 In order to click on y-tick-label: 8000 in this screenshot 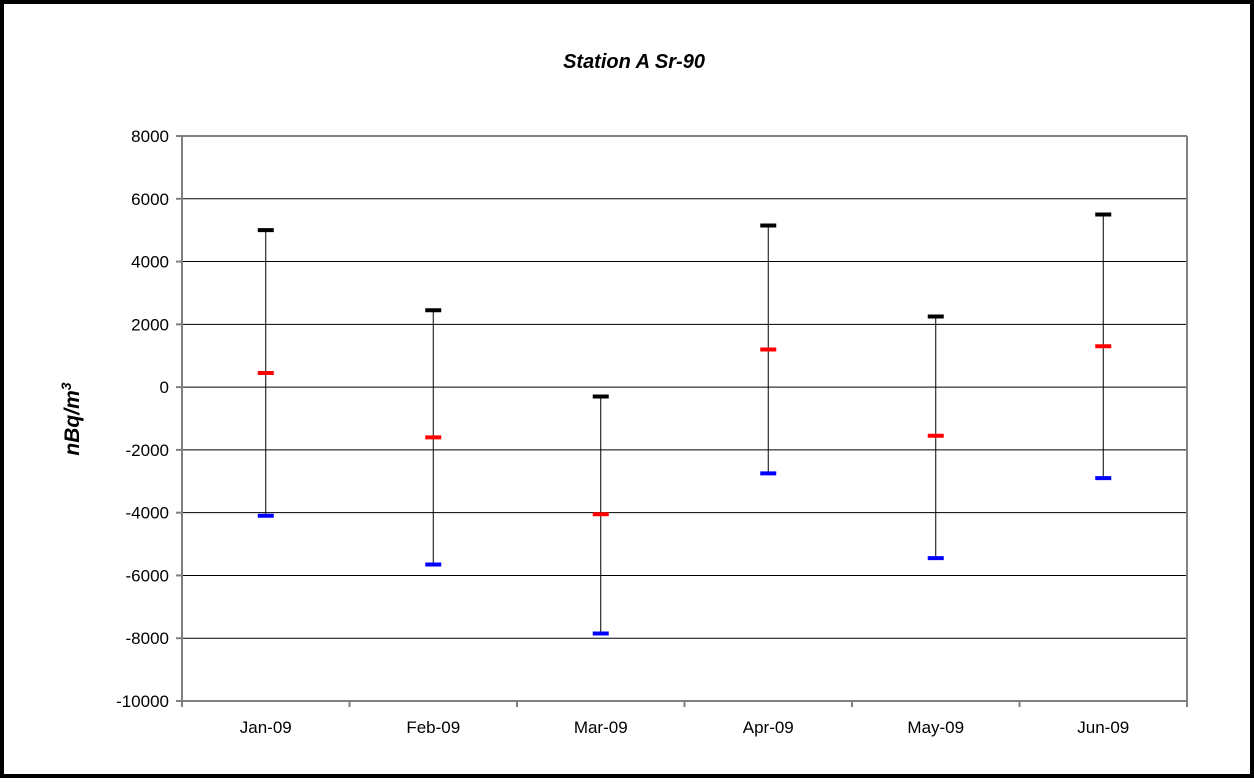, I will do `click(150, 136)`.